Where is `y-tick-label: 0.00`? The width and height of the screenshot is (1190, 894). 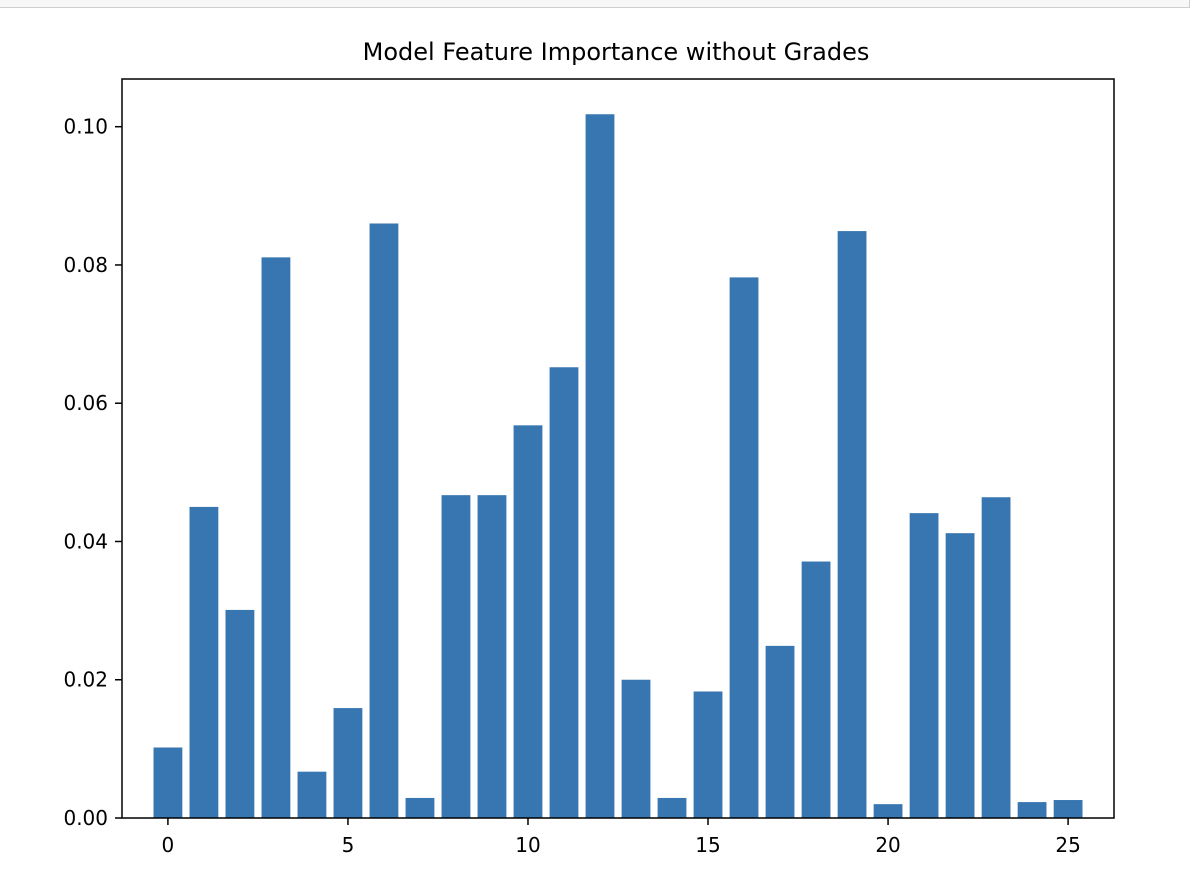
y-tick-label: 0.00 is located at coordinates (85, 818).